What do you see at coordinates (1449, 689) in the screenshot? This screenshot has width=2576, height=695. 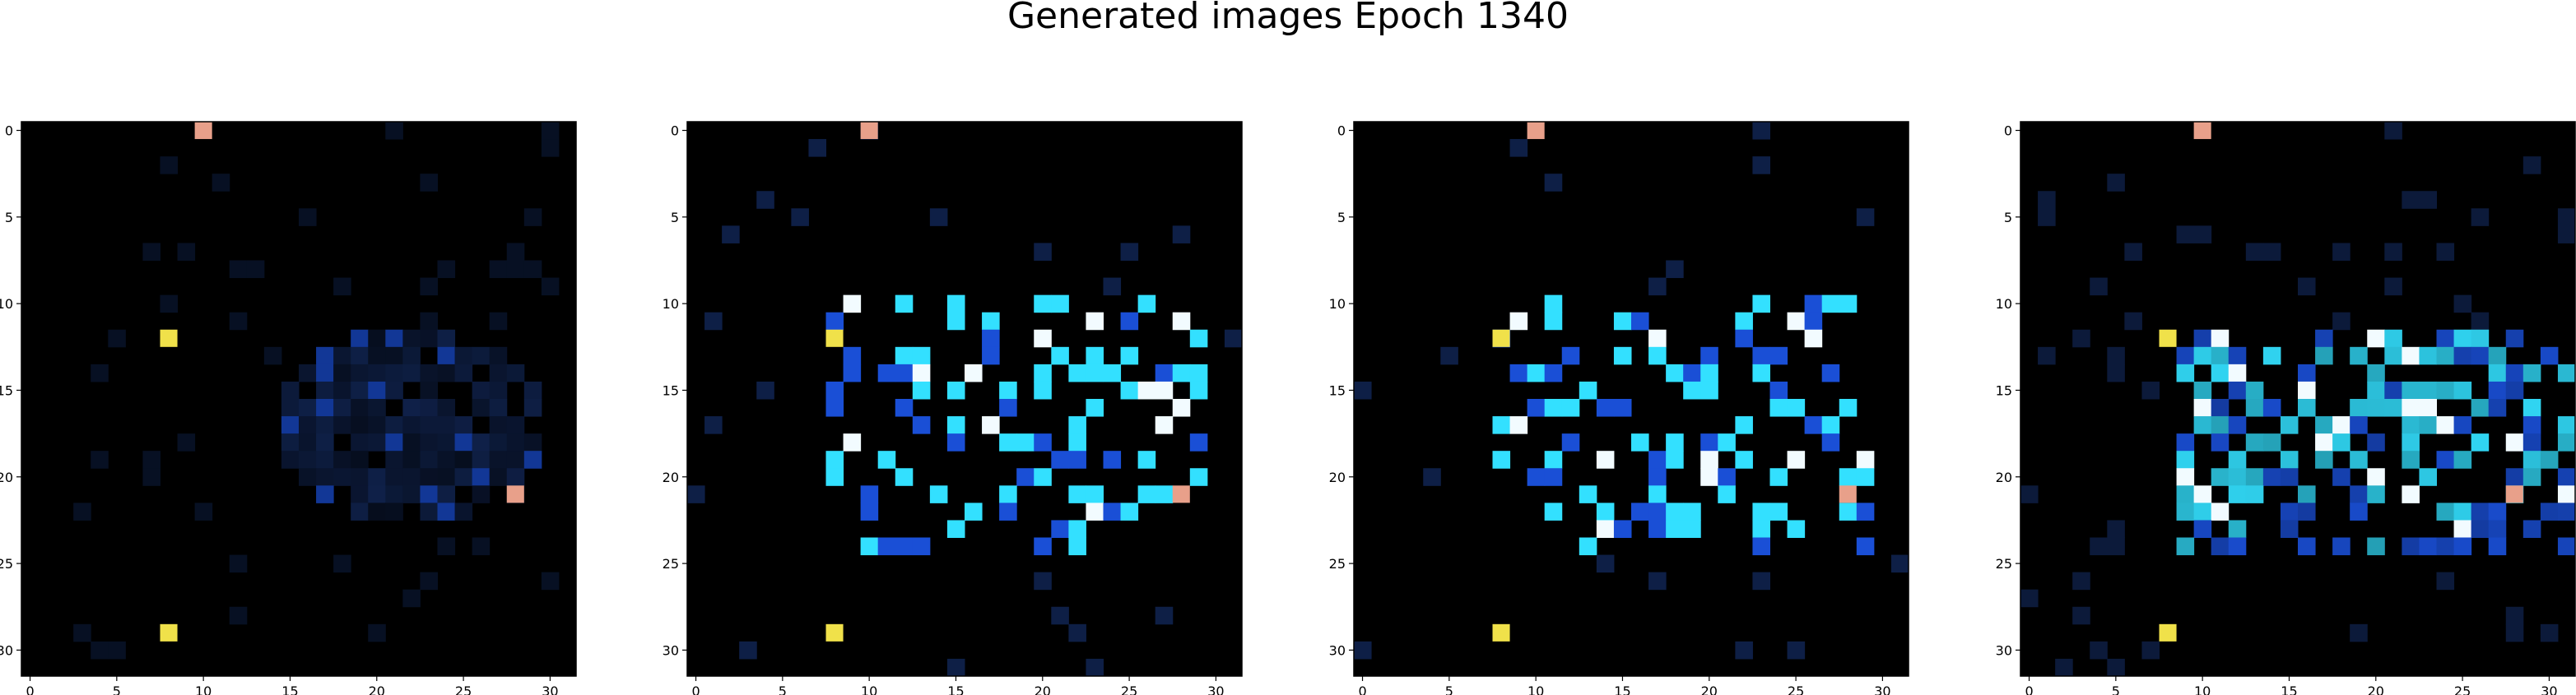 I see `x-tick-label: 5` at bounding box center [1449, 689].